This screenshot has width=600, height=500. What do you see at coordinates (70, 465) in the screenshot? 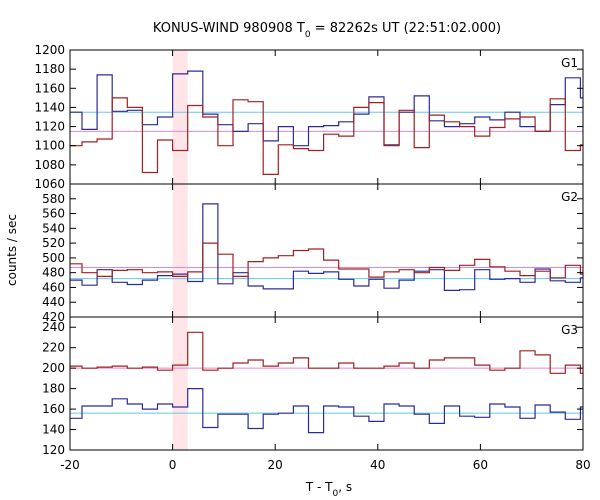
I see `x-tick-label: -20` at bounding box center [70, 465].